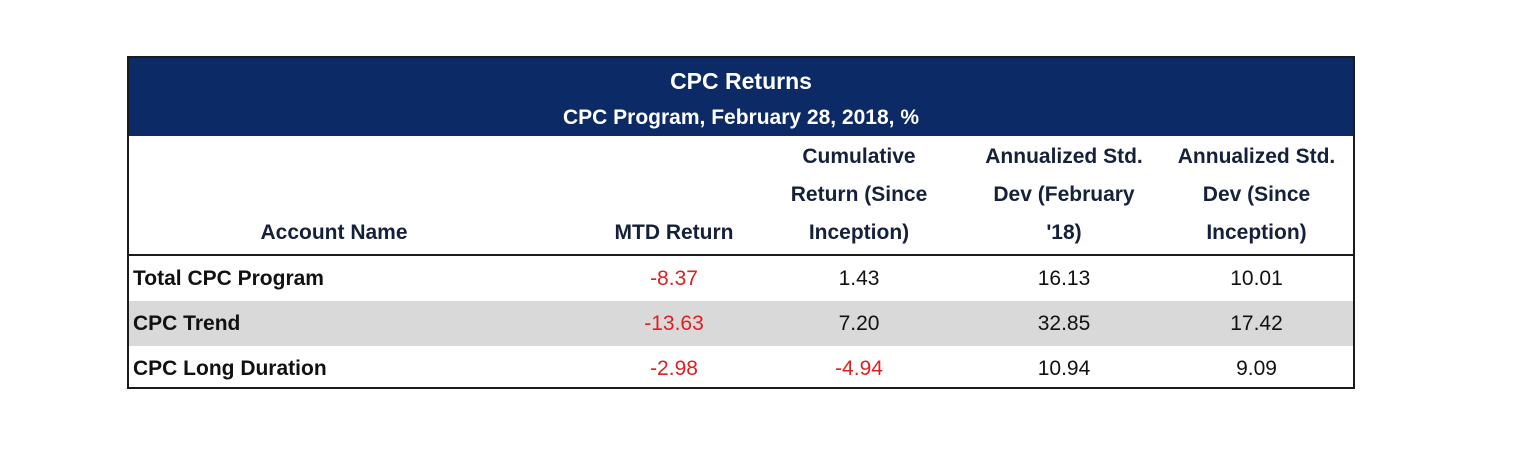 The width and height of the screenshot is (1520, 454). Describe the element at coordinates (741, 81) in the screenshot. I see `table-title: CPC Returns` at that location.